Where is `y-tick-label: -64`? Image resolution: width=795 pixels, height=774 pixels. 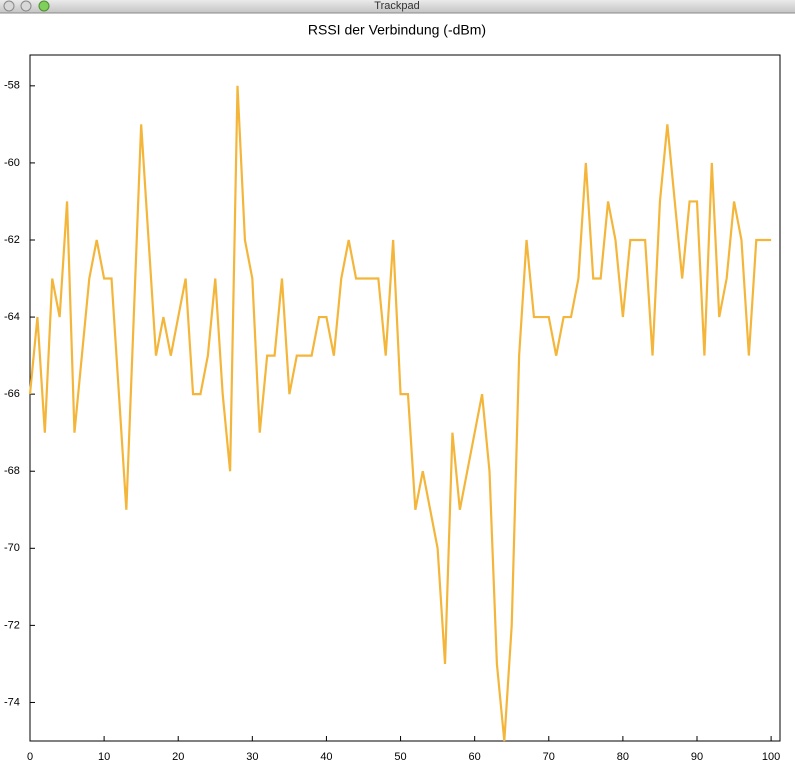
y-tick-label: -64 is located at coordinates (12, 317).